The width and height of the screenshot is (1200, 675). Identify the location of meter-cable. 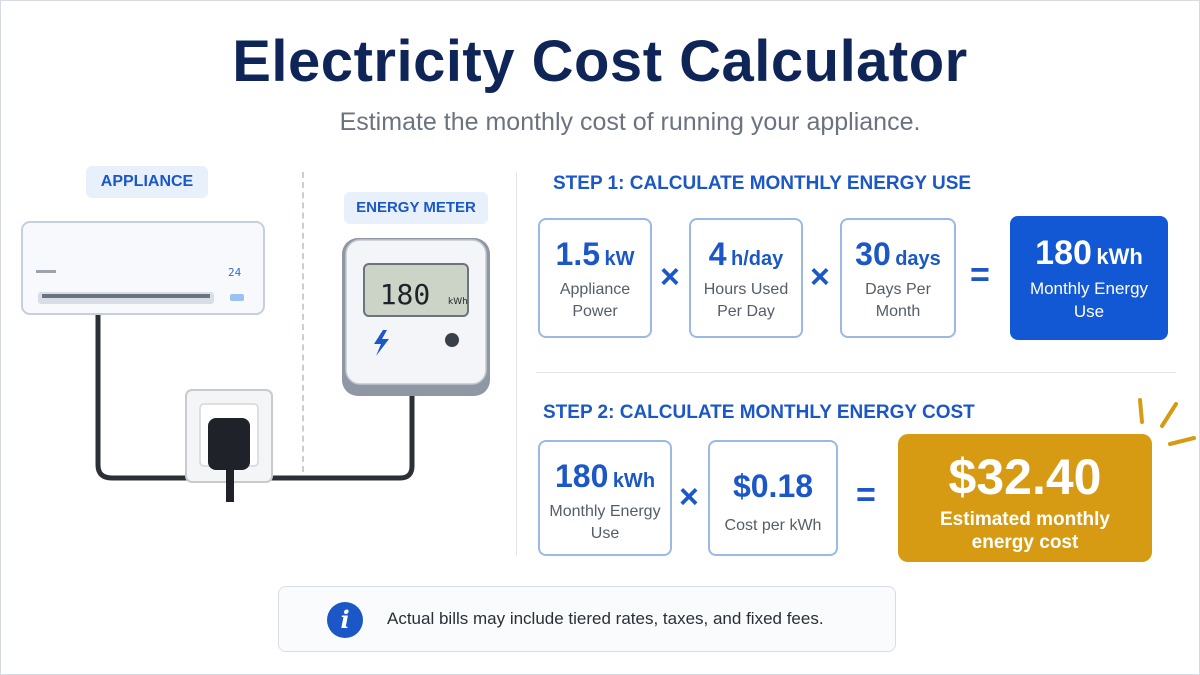
(342, 435).